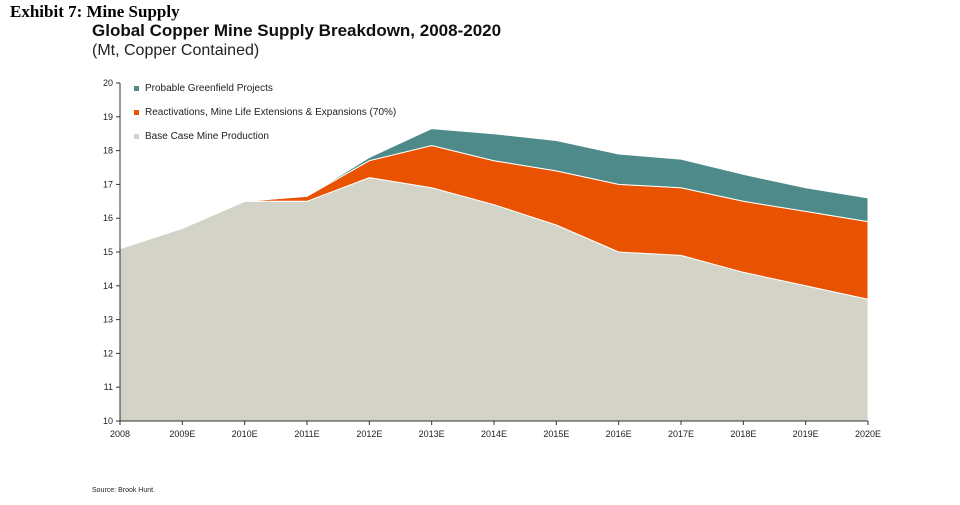 The image size is (960, 505). What do you see at coordinates (124, 490) in the screenshot?
I see `source-note: Source: Brook Hunt.` at bounding box center [124, 490].